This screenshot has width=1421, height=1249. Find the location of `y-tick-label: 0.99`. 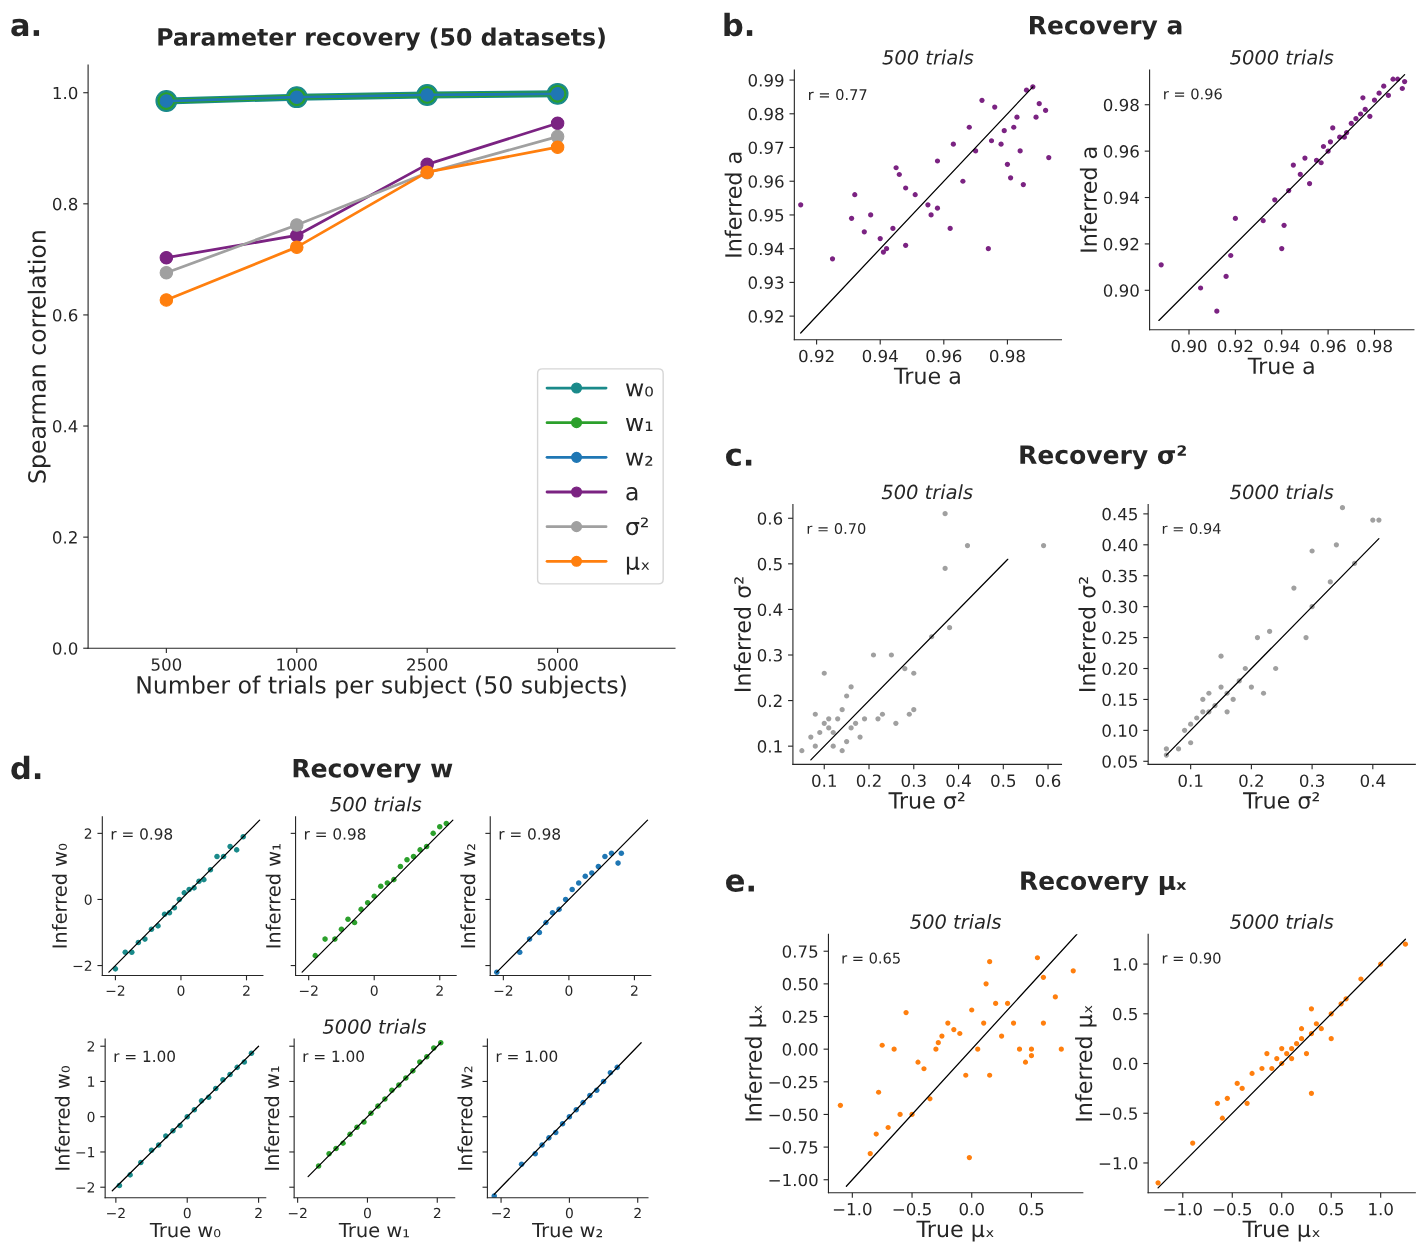

y-tick-label: 0.99 is located at coordinates (766, 80).